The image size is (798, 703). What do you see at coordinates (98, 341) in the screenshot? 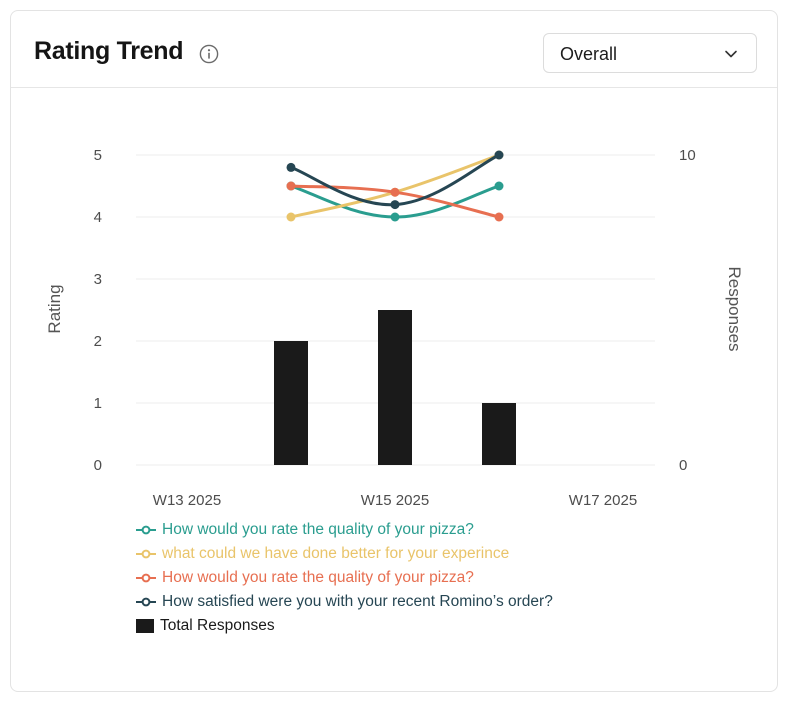
I see `y-left-tick-label: 2` at bounding box center [98, 341].